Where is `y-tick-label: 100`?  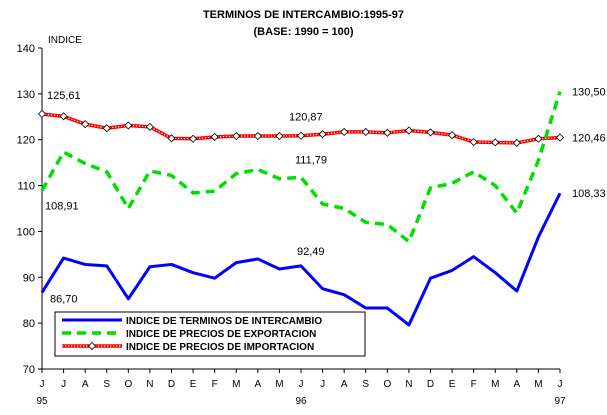
y-tick-label: 100 is located at coordinates (26, 232).